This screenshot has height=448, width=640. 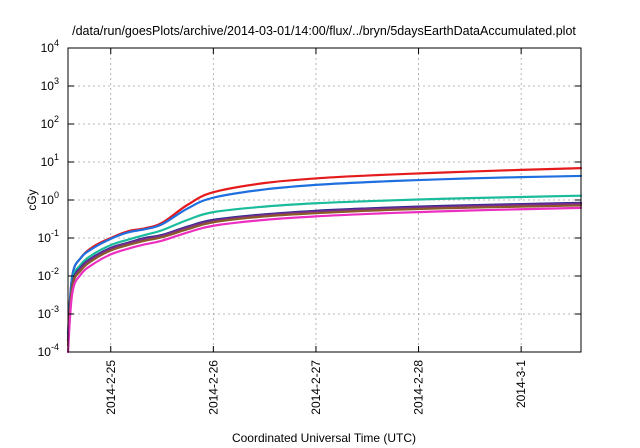 What do you see at coordinates (48, 312) in the screenshot?
I see `y-tick-label: 10⁻³` at bounding box center [48, 312].